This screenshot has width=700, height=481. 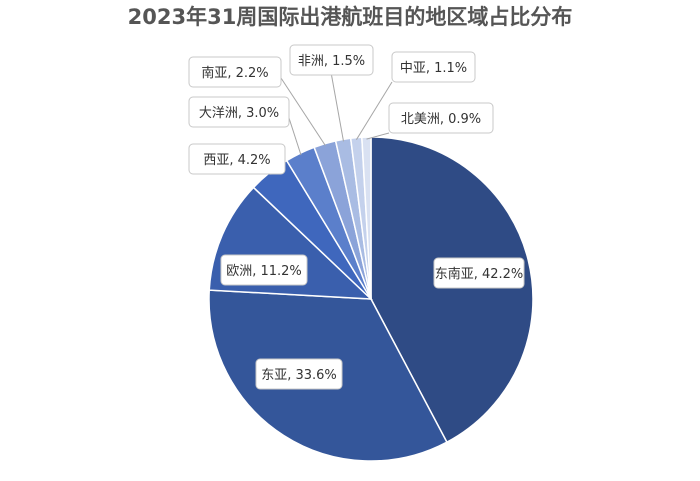 I want to click on data-label-7: 中亚, 1.1%, so click(x=433, y=68).